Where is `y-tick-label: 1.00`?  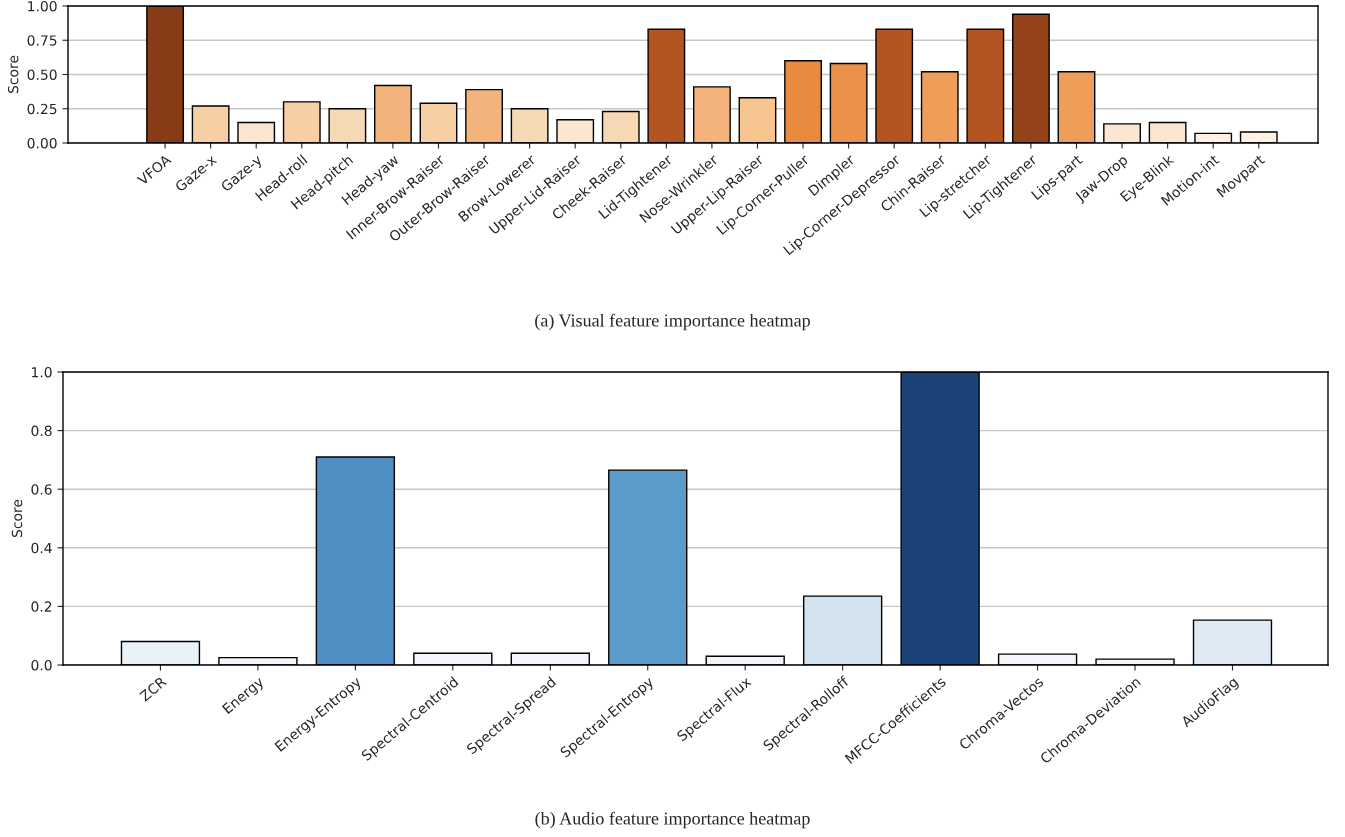
y-tick-label: 1.00 is located at coordinates (42, 6).